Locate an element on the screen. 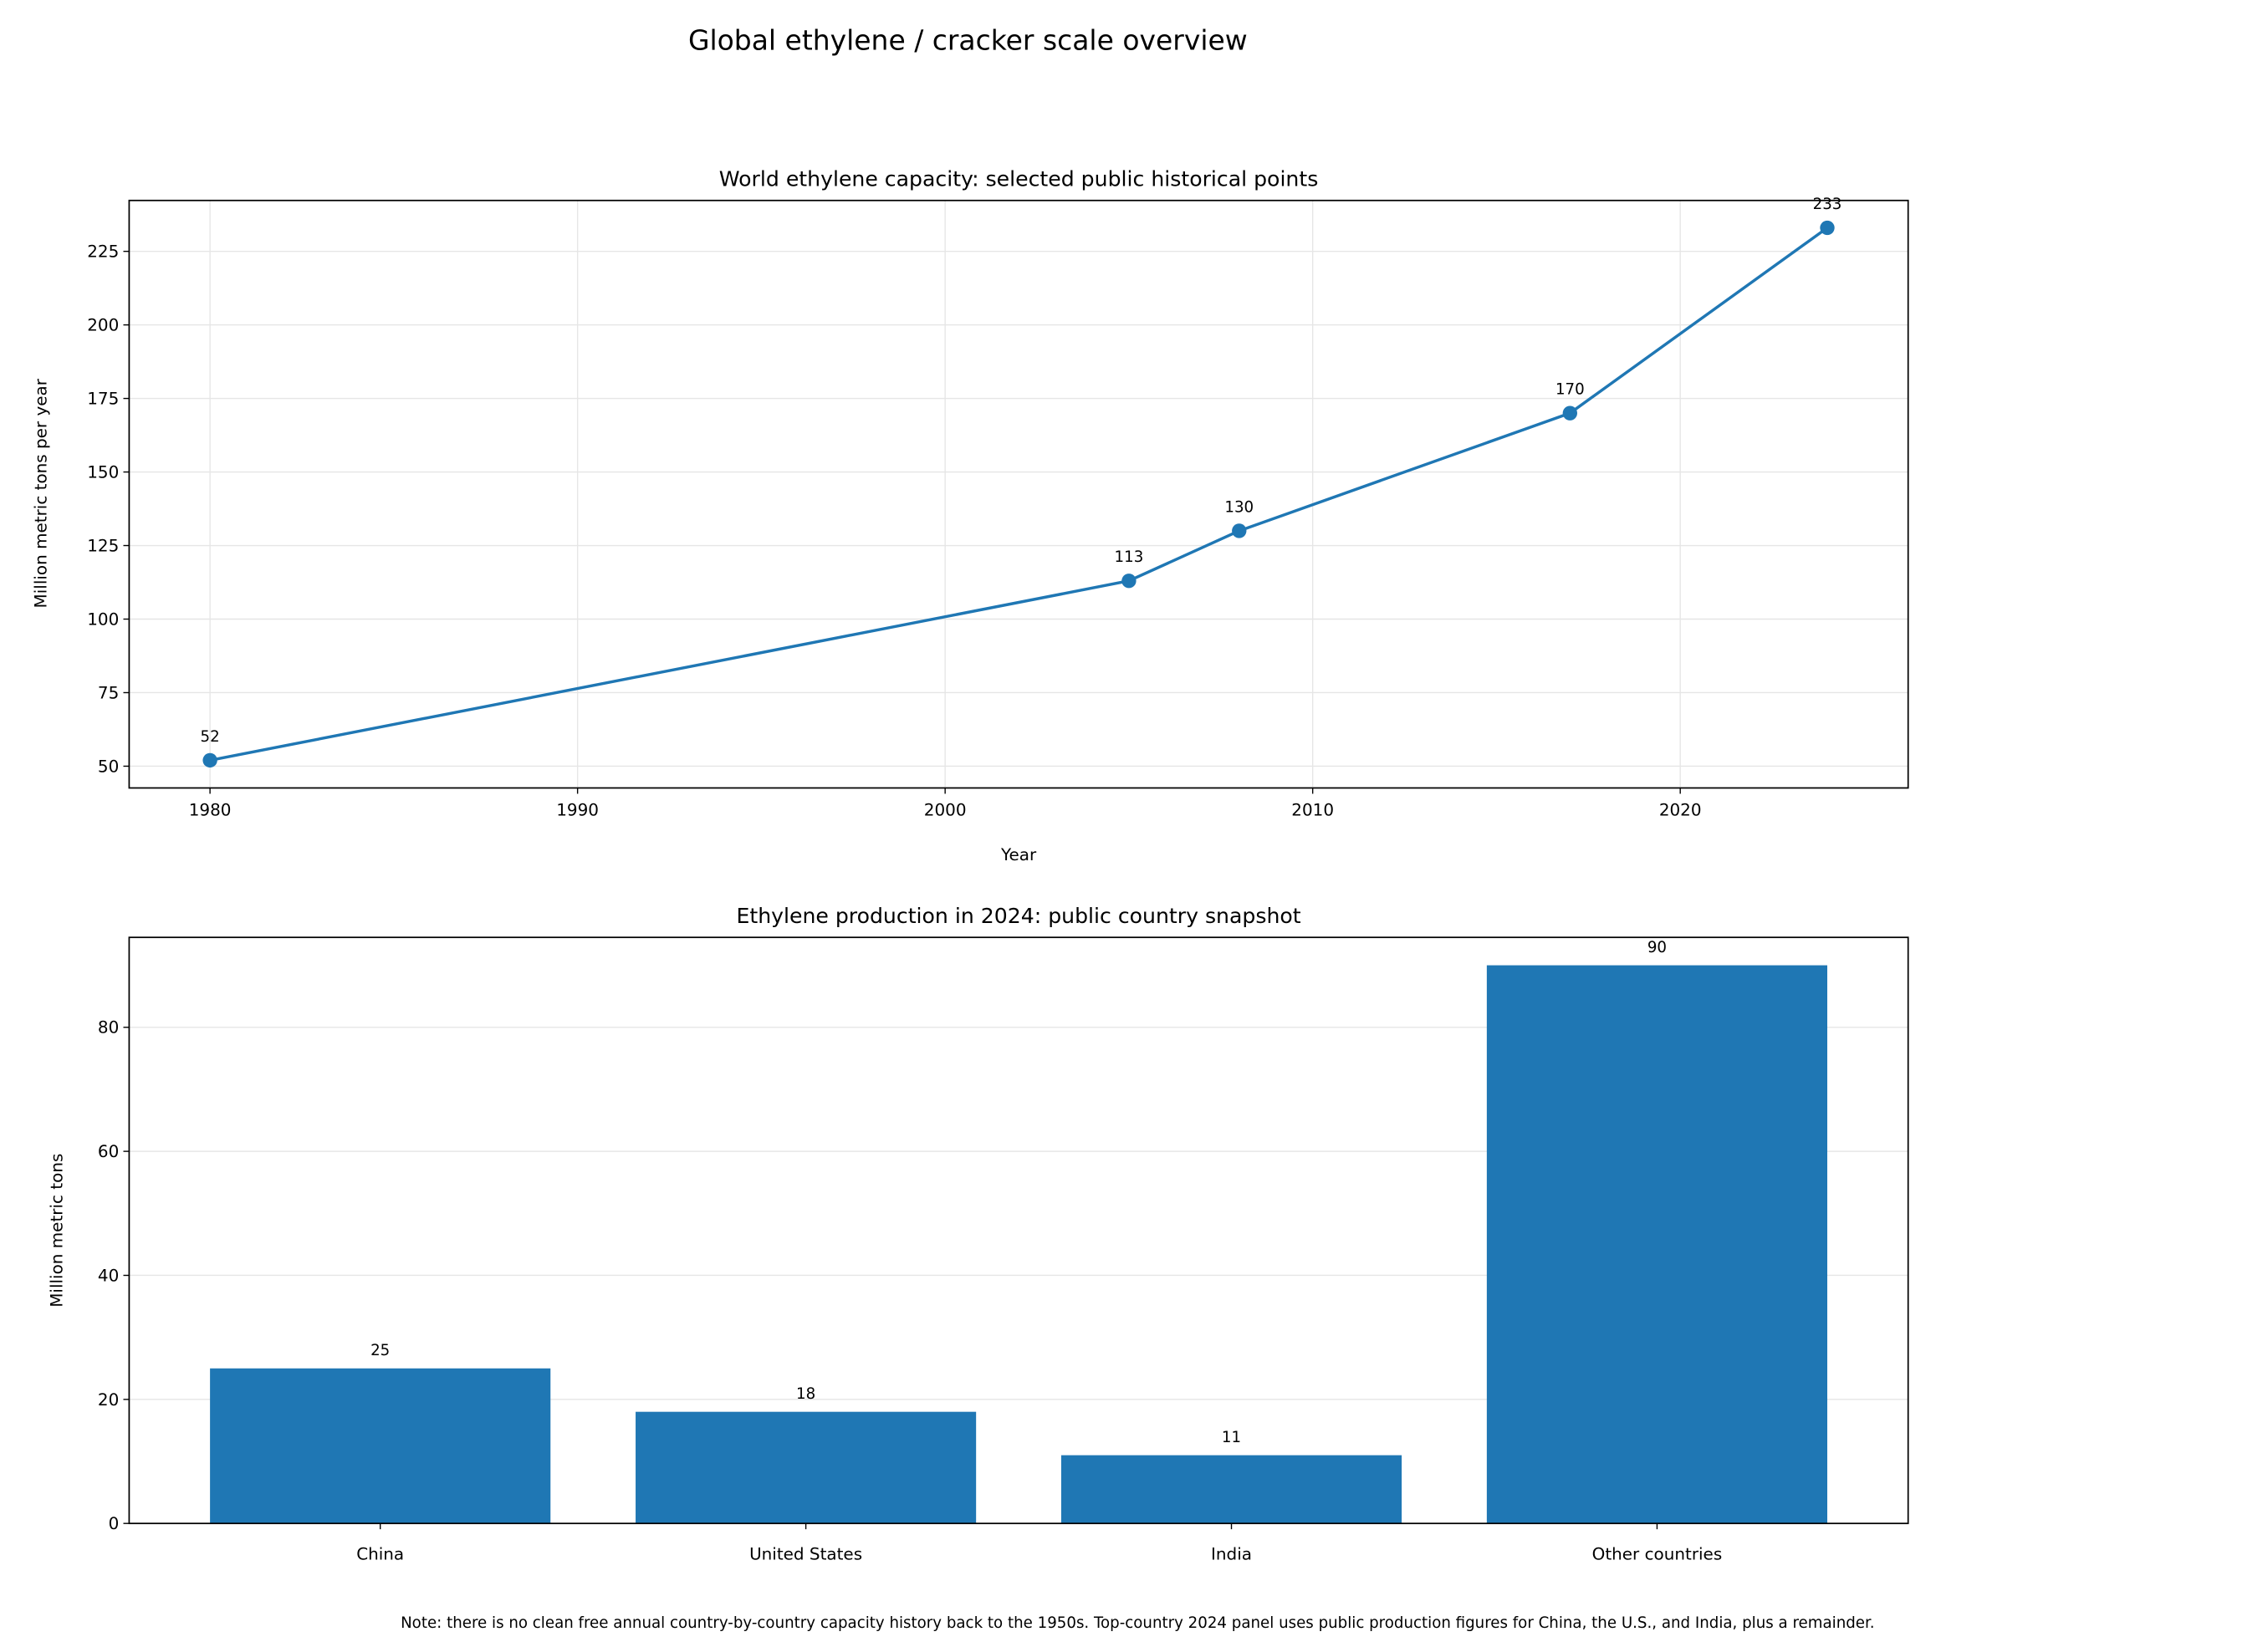 Image resolution: width=2268 pixels, height=1647 pixels. y-tick-label: 60 is located at coordinates (108, 1151).